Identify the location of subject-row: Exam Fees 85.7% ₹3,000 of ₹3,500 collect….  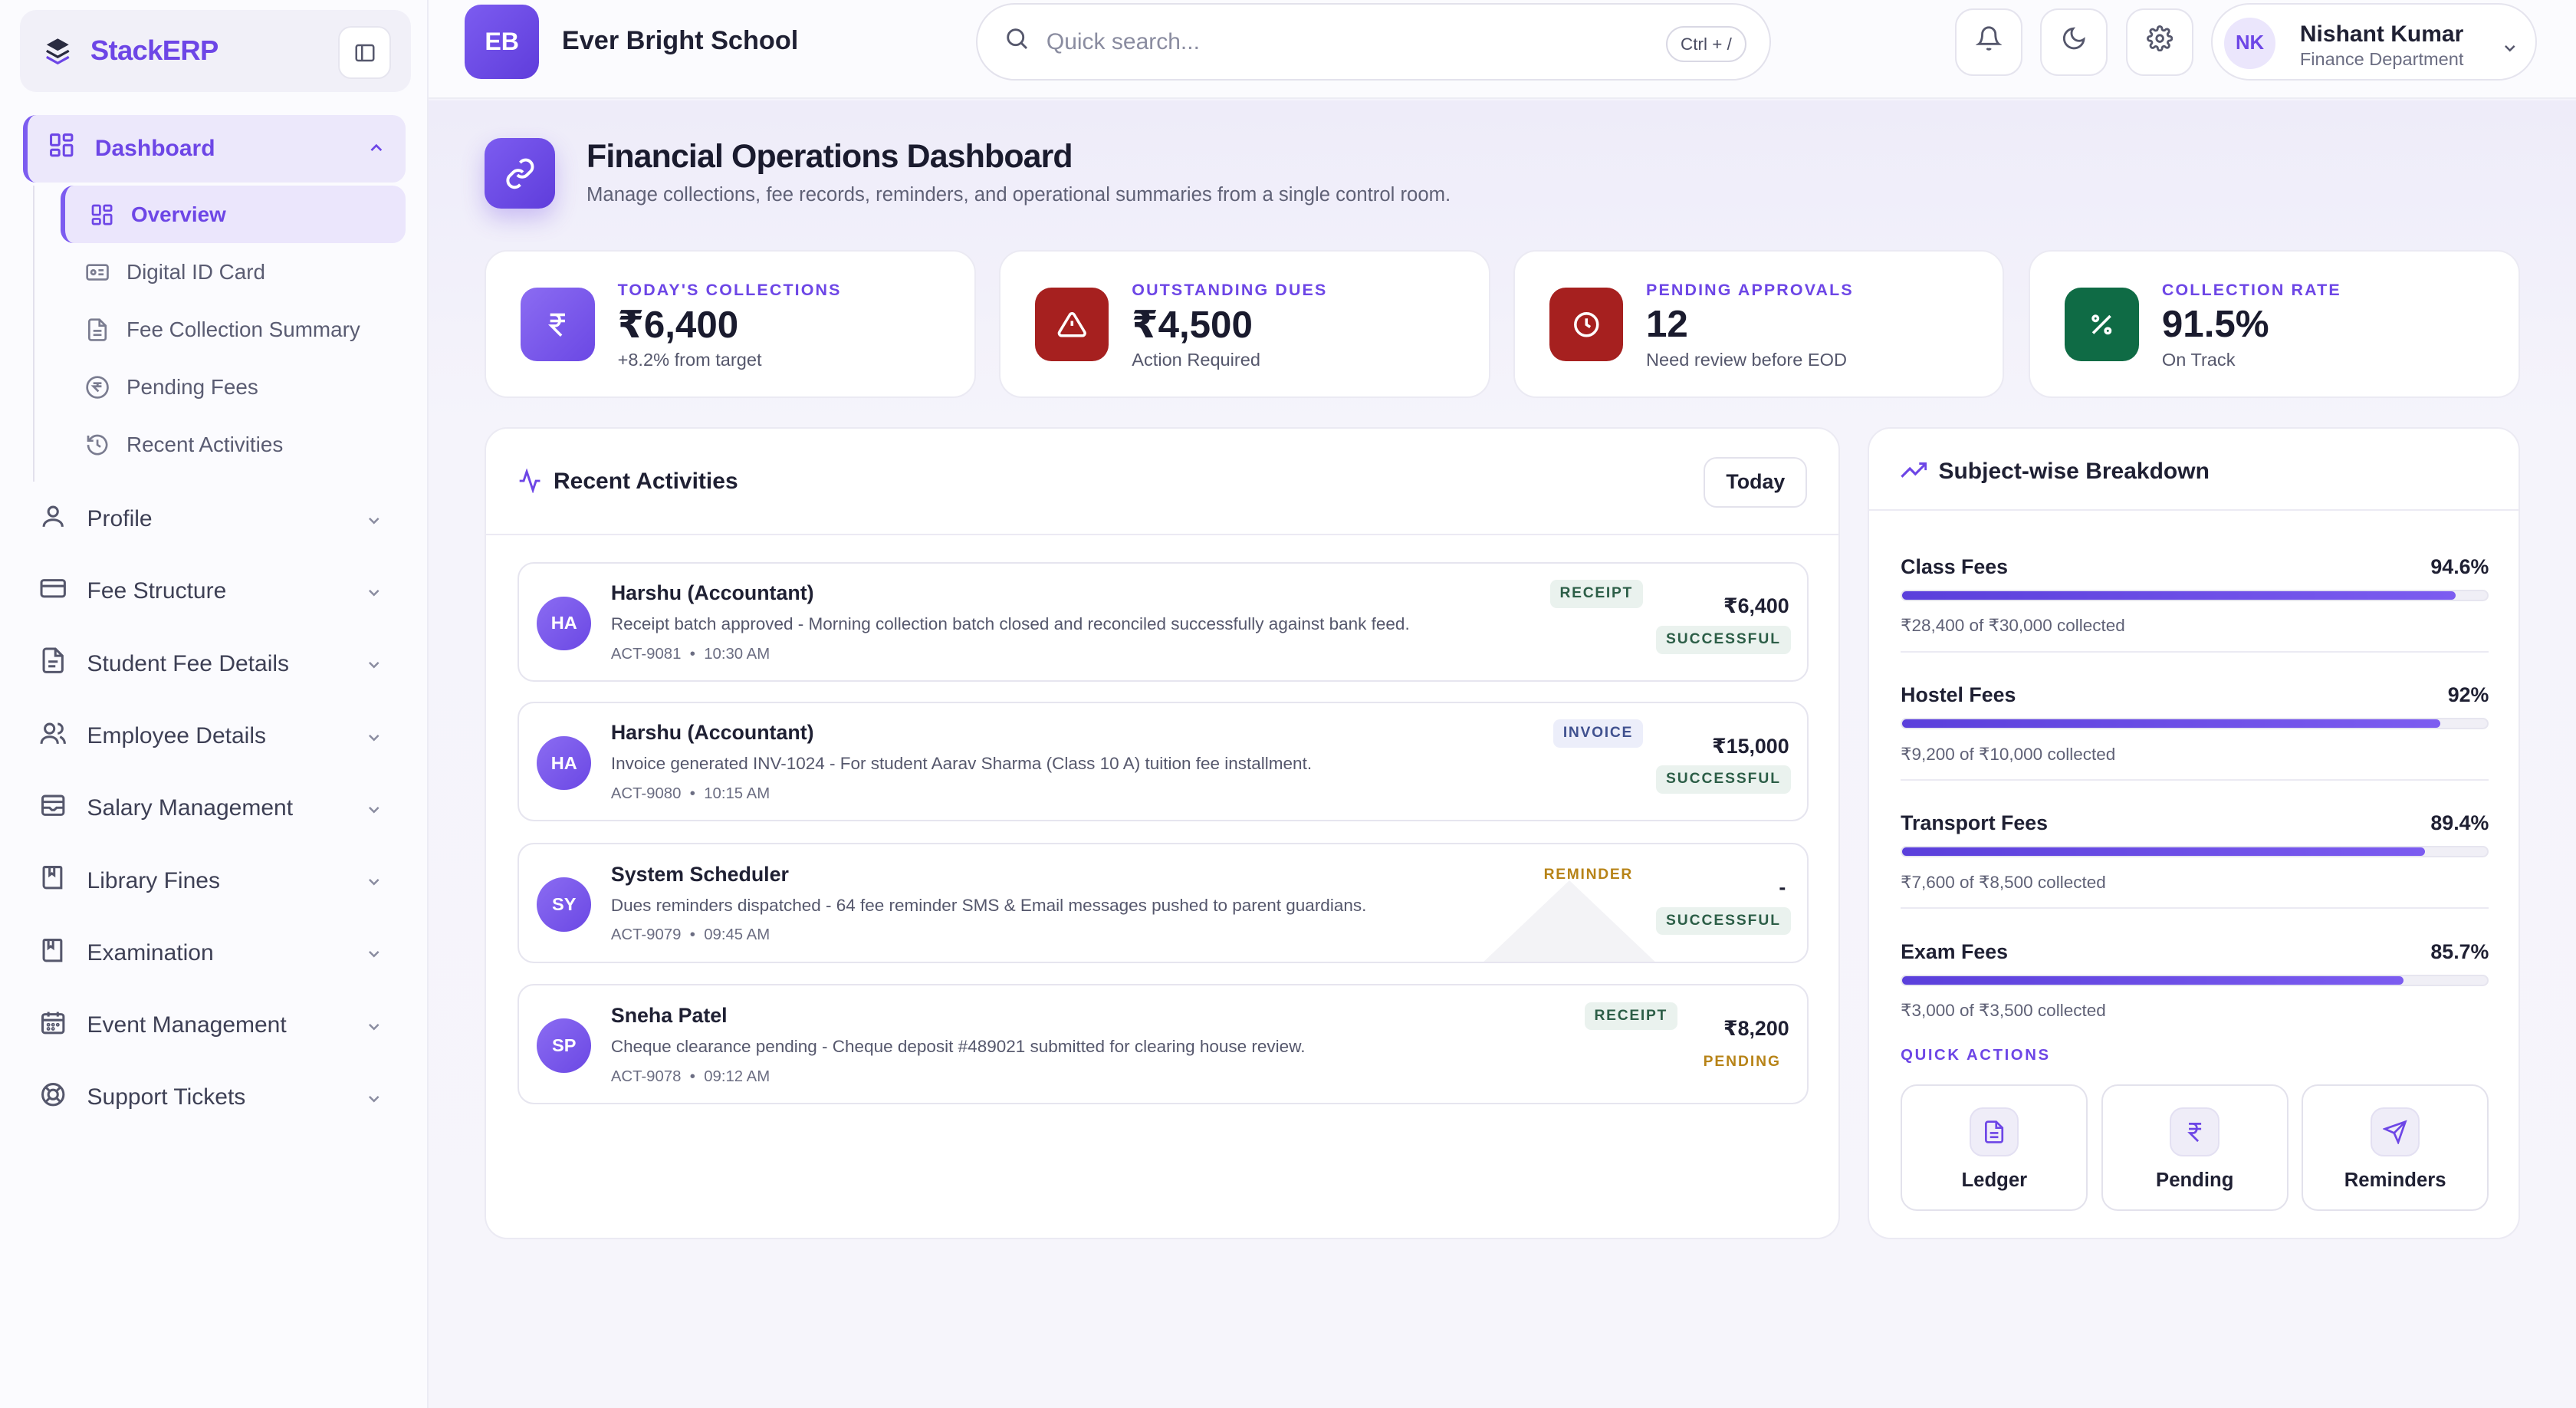
(2195, 973).